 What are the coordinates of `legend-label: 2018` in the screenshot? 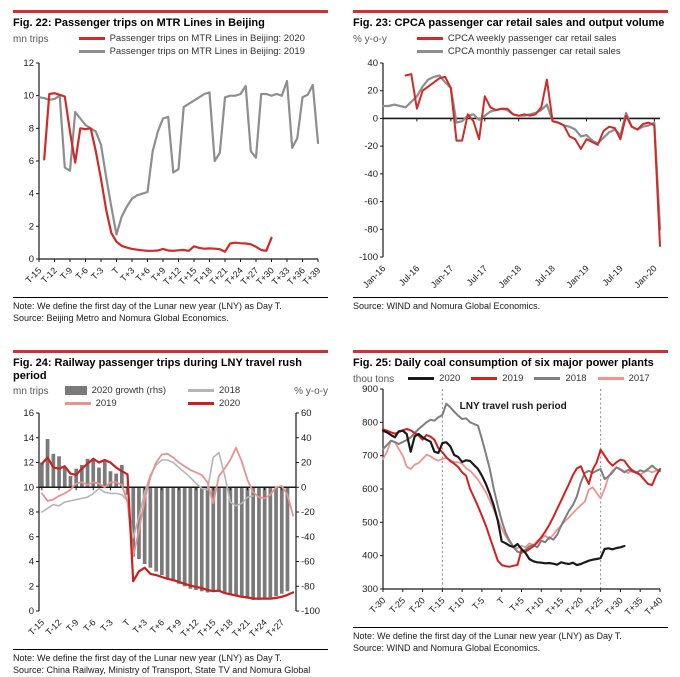 It's located at (576, 378).